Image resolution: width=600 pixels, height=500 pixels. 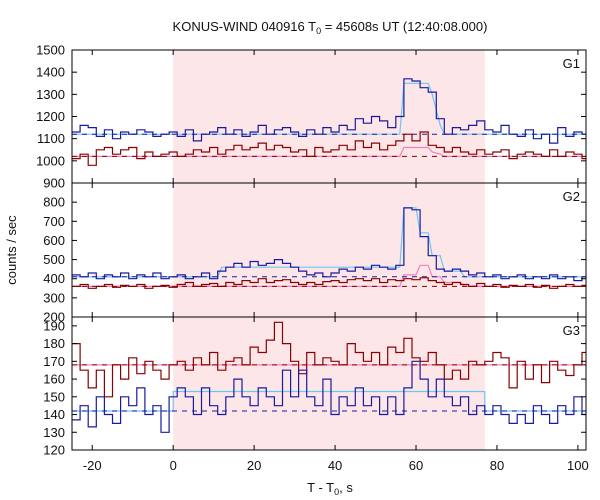 What do you see at coordinates (245, 26) in the screenshot?
I see `chart-title-main: KONUS-WIND 040916 T` at bounding box center [245, 26].